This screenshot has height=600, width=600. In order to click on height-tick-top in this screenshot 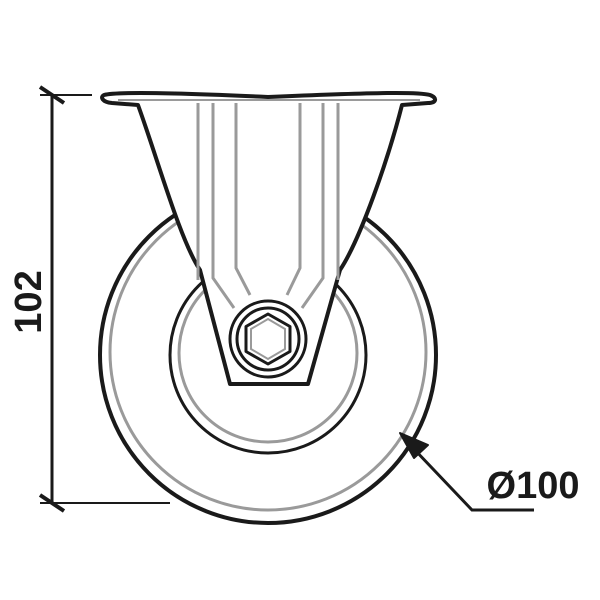, I will do `click(52, 95)`.